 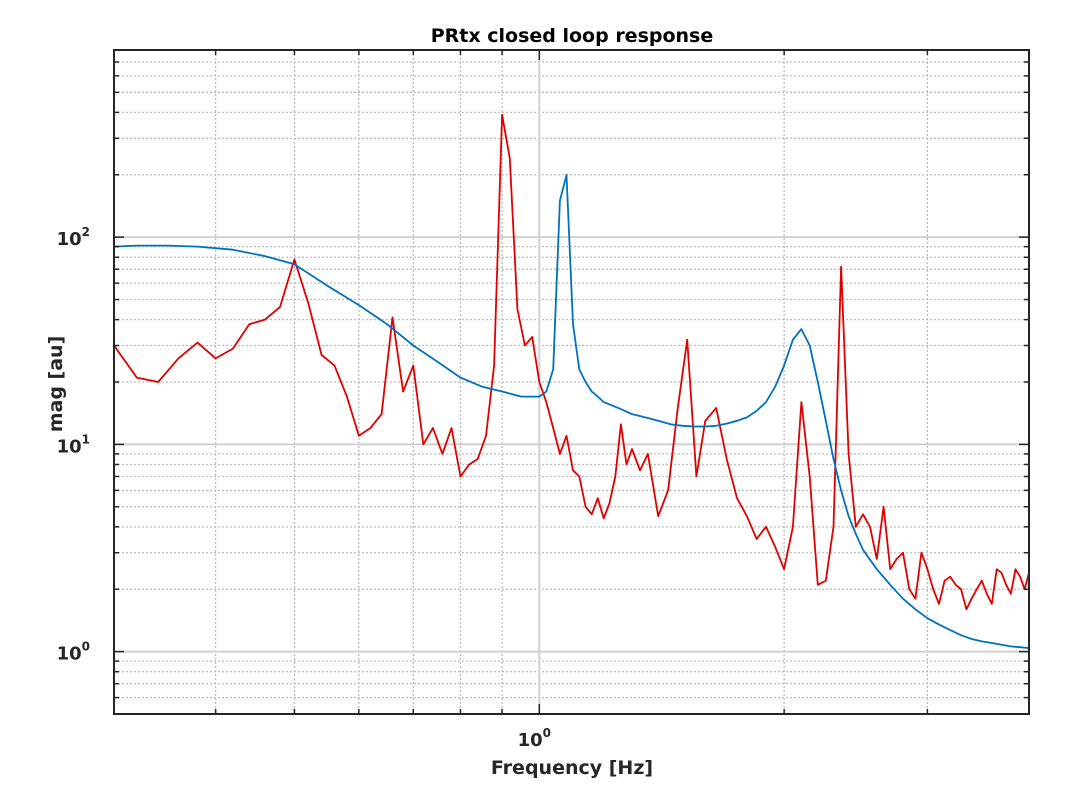 What do you see at coordinates (73, 444) in the screenshot?
I see `y-tick-label: 101` at bounding box center [73, 444].